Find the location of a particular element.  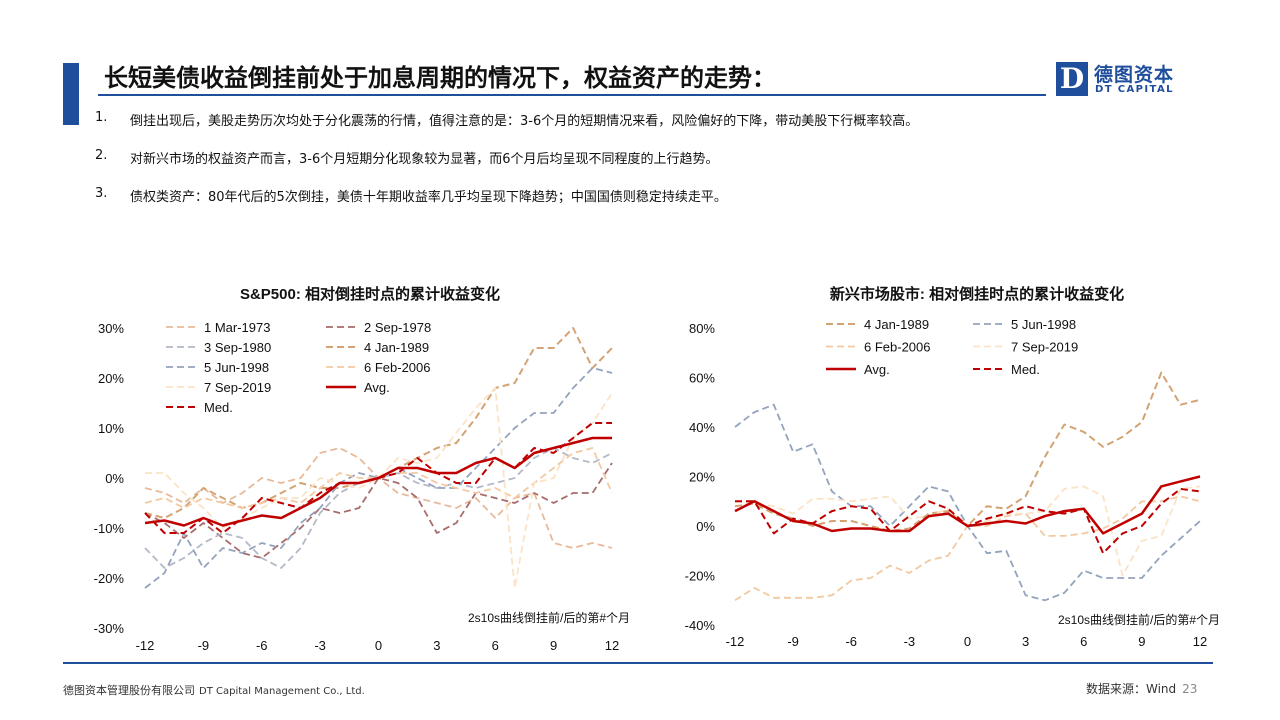

y-tick-label: -40% is located at coordinates (700, 625).